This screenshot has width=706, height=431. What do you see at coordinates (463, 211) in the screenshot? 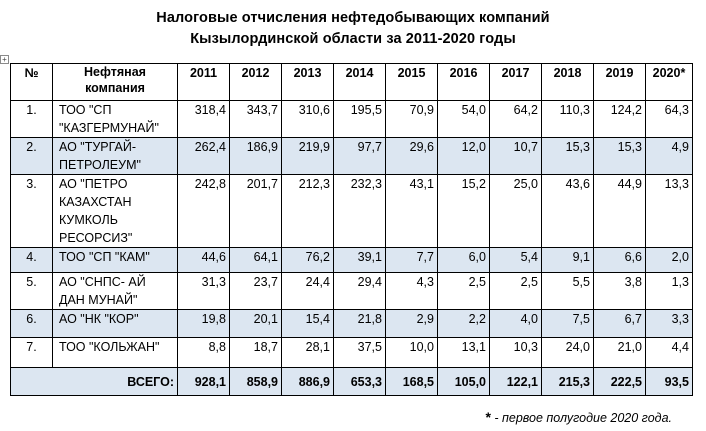
I see `value-cell: 15,2` at bounding box center [463, 211].